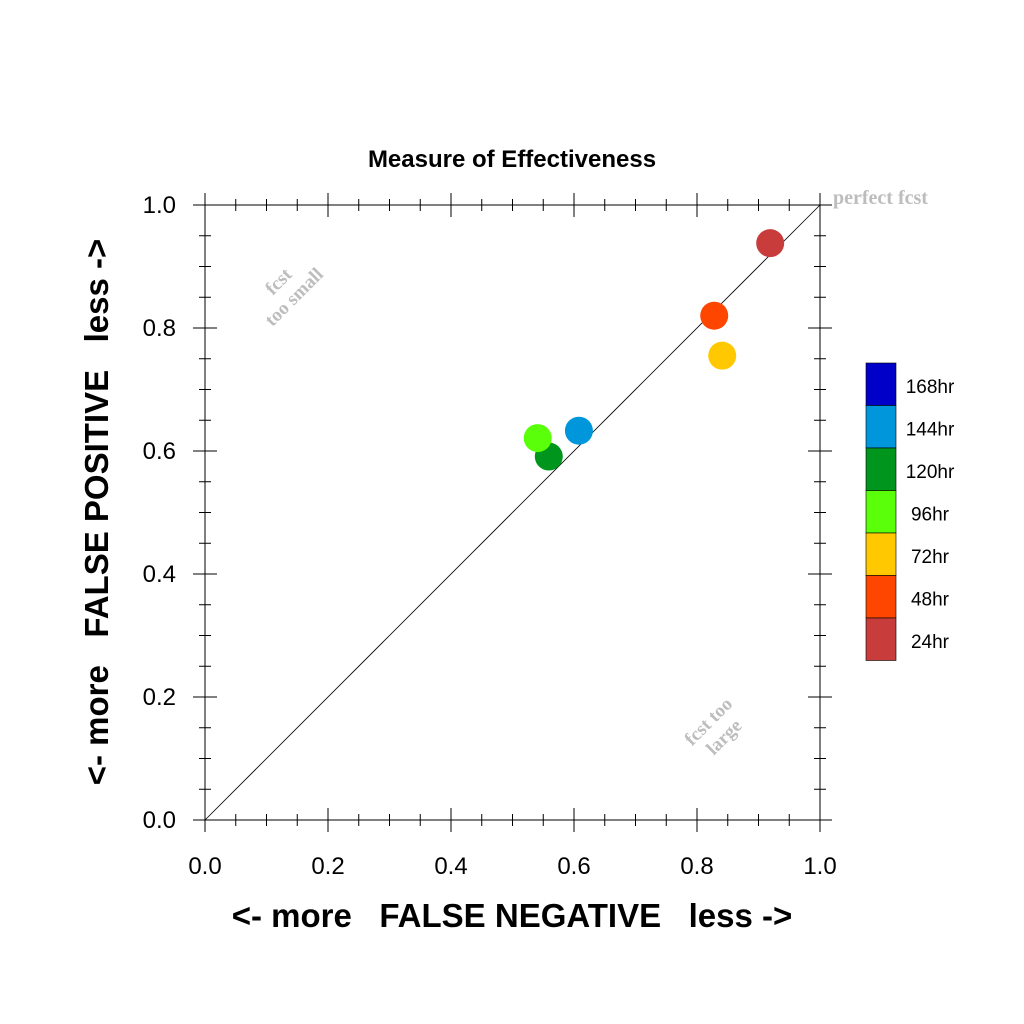 The image size is (1024, 1024). Describe the element at coordinates (930, 430) in the screenshot. I see `legend-label-144hr: 144hr` at that location.